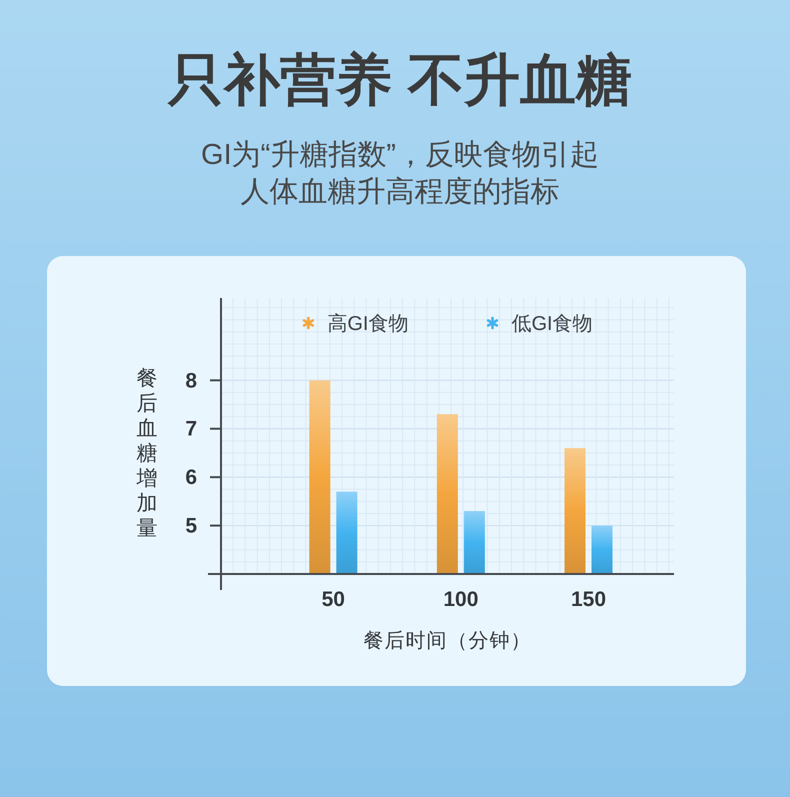 The image size is (790, 797). I want to click on y-axis-title: 餐后血糖增加量, so click(147, 453).